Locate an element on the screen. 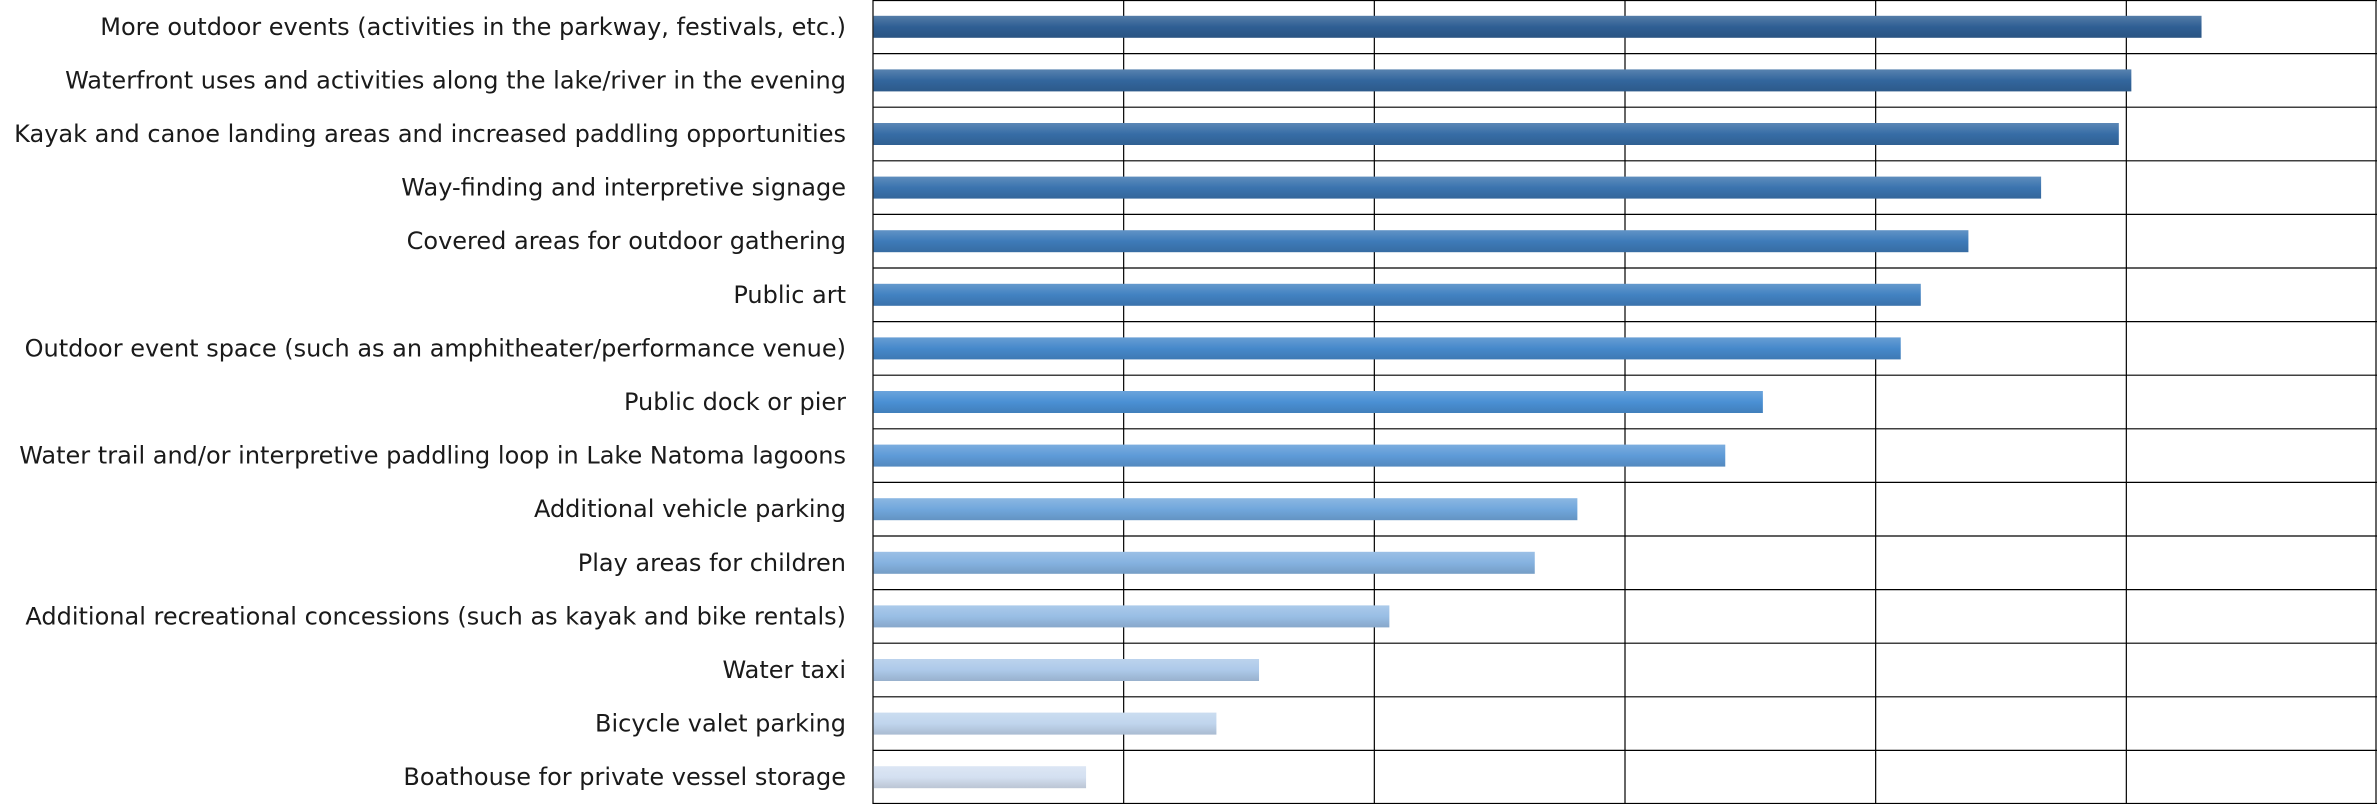 The height and width of the screenshot is (804, 2379). category-label: Additional vehicle parking is located at coordinates (690, 509).